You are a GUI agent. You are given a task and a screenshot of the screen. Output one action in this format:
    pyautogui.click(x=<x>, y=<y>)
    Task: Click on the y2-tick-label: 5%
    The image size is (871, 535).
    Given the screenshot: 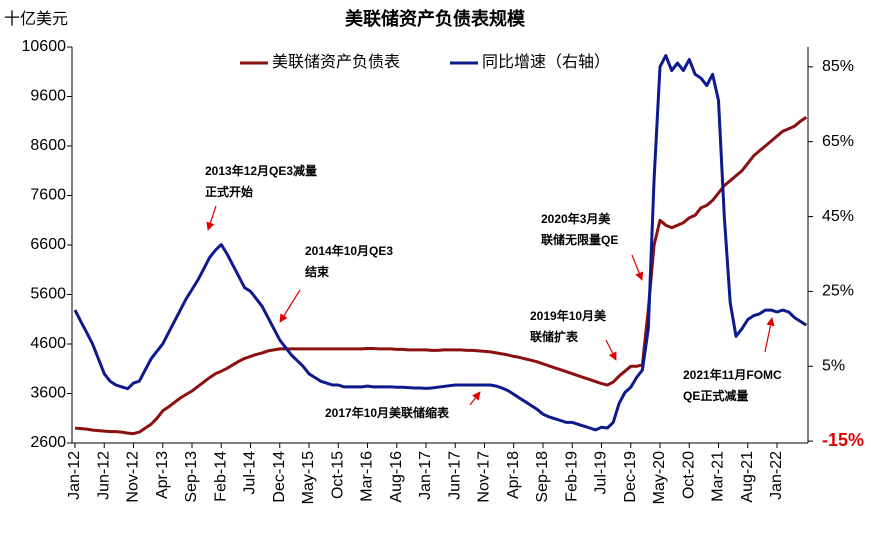 What is the action you would take?
    pyautogui.click(x=833, y=365)
    